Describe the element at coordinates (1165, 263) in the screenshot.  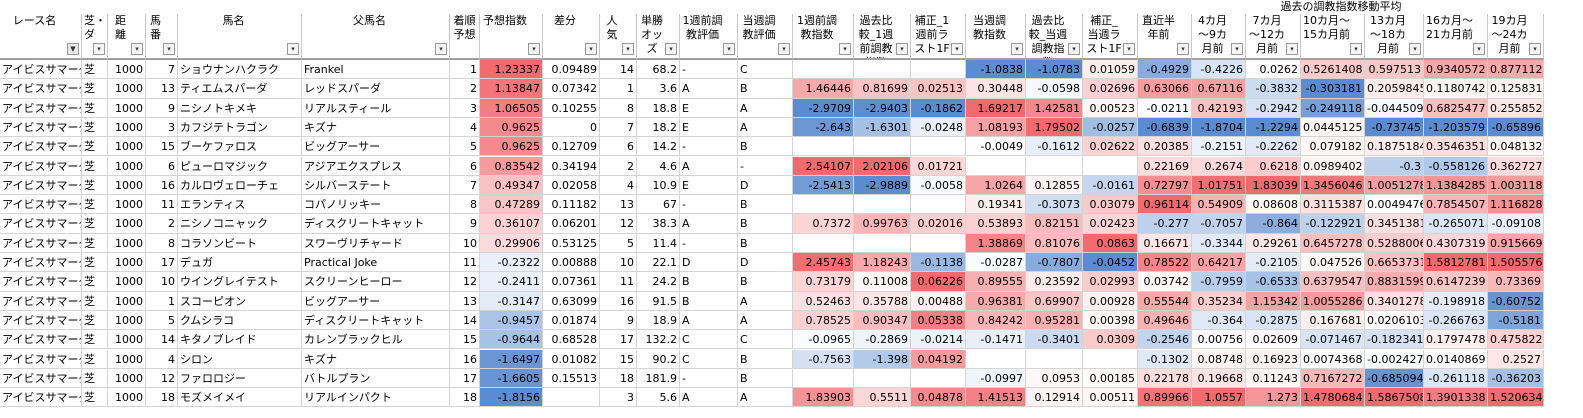
I see `cell-ma0: 0.78522` at that location.